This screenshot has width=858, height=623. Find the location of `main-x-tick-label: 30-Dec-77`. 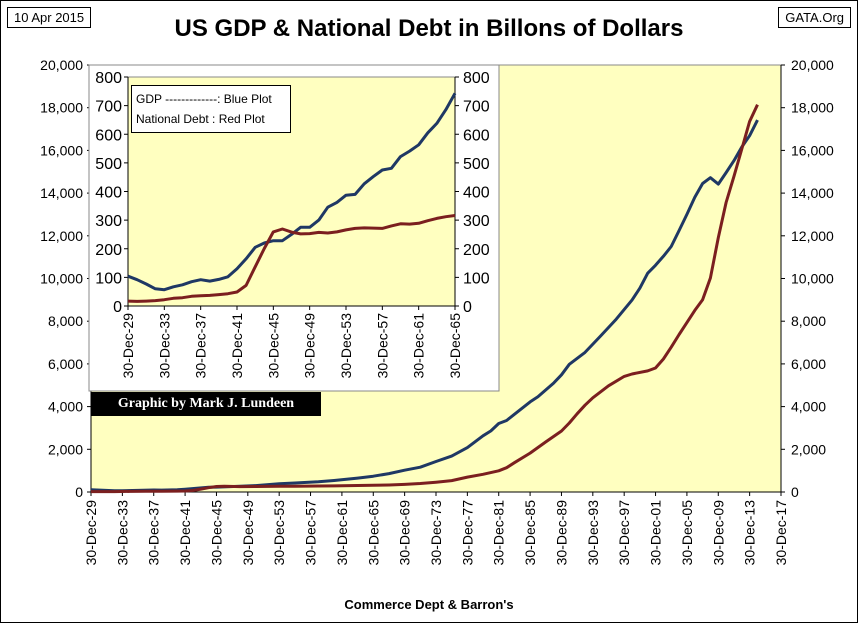

main-x-tick-label: 30-Dec-77 is located at coordinates (467, 533).